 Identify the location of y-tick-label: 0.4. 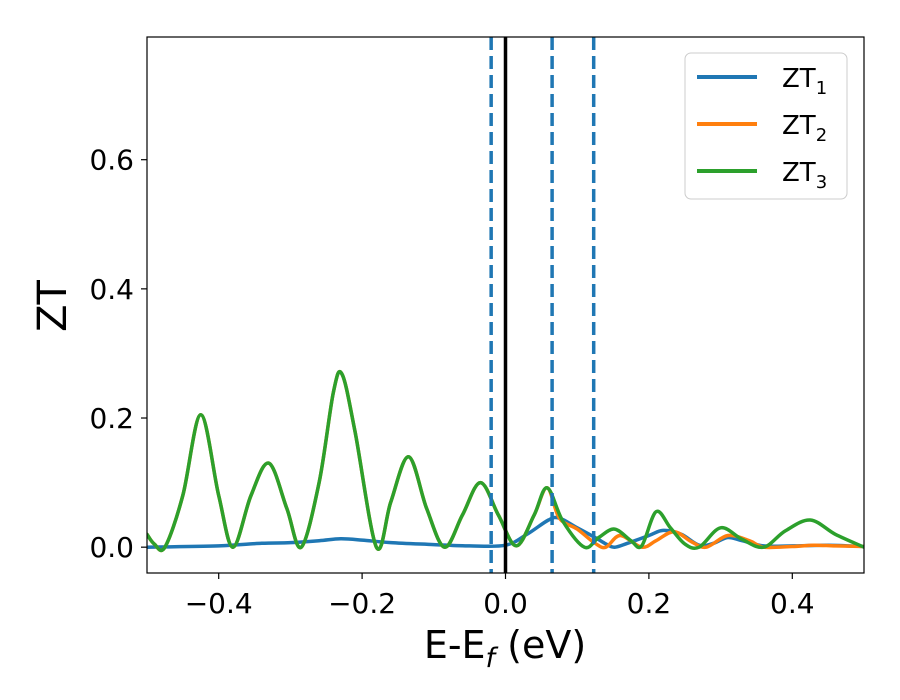
(111, 289).